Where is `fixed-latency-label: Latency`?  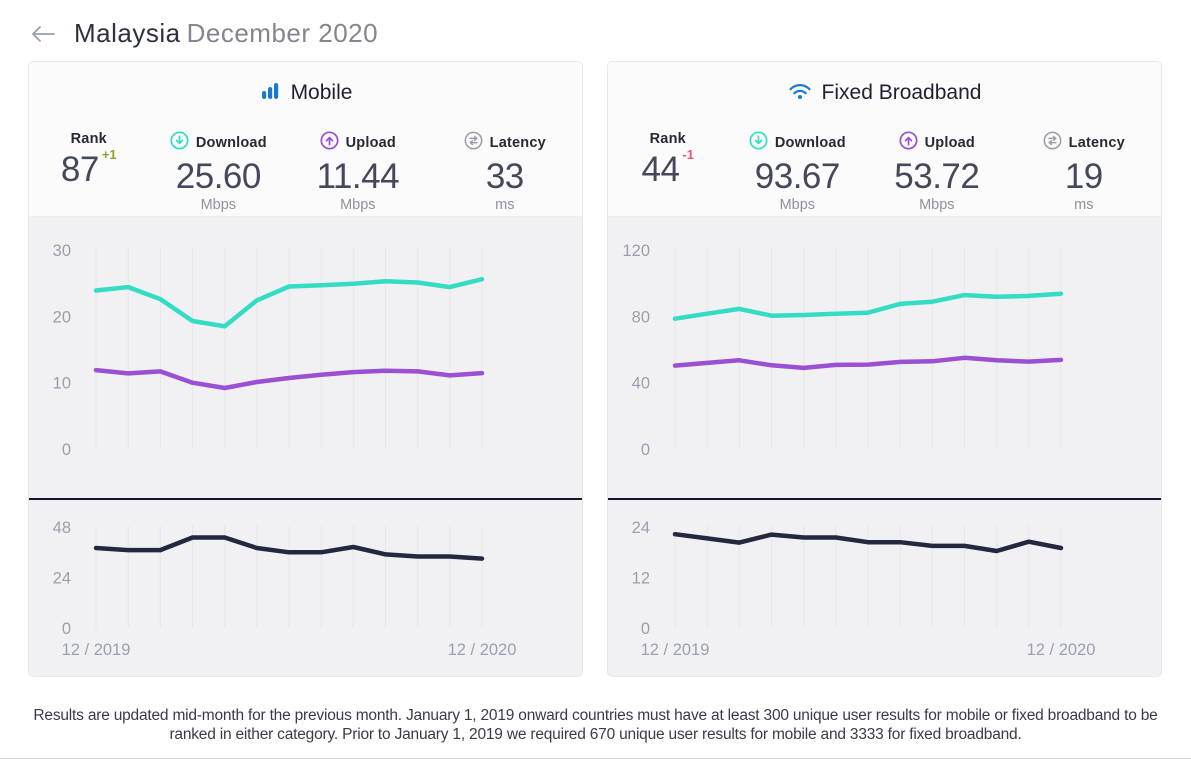
fixed-latency-label: Latency is located at coordinates (1084, 142).